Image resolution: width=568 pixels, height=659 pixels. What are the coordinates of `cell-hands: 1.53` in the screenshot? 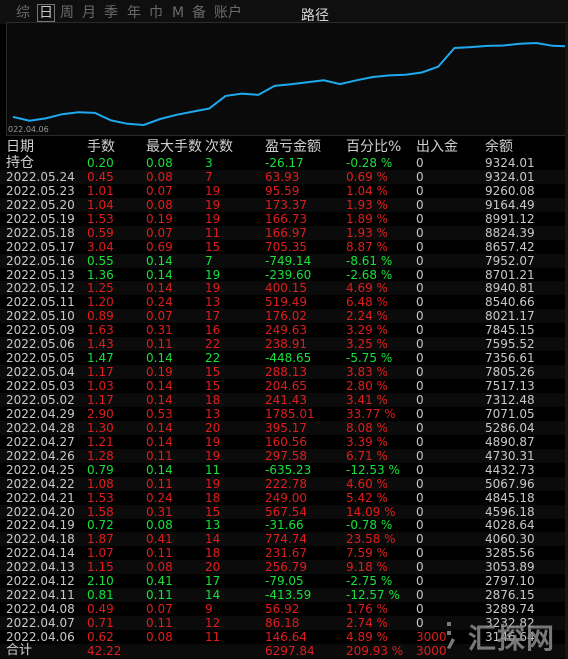 It's located at (100, 218).